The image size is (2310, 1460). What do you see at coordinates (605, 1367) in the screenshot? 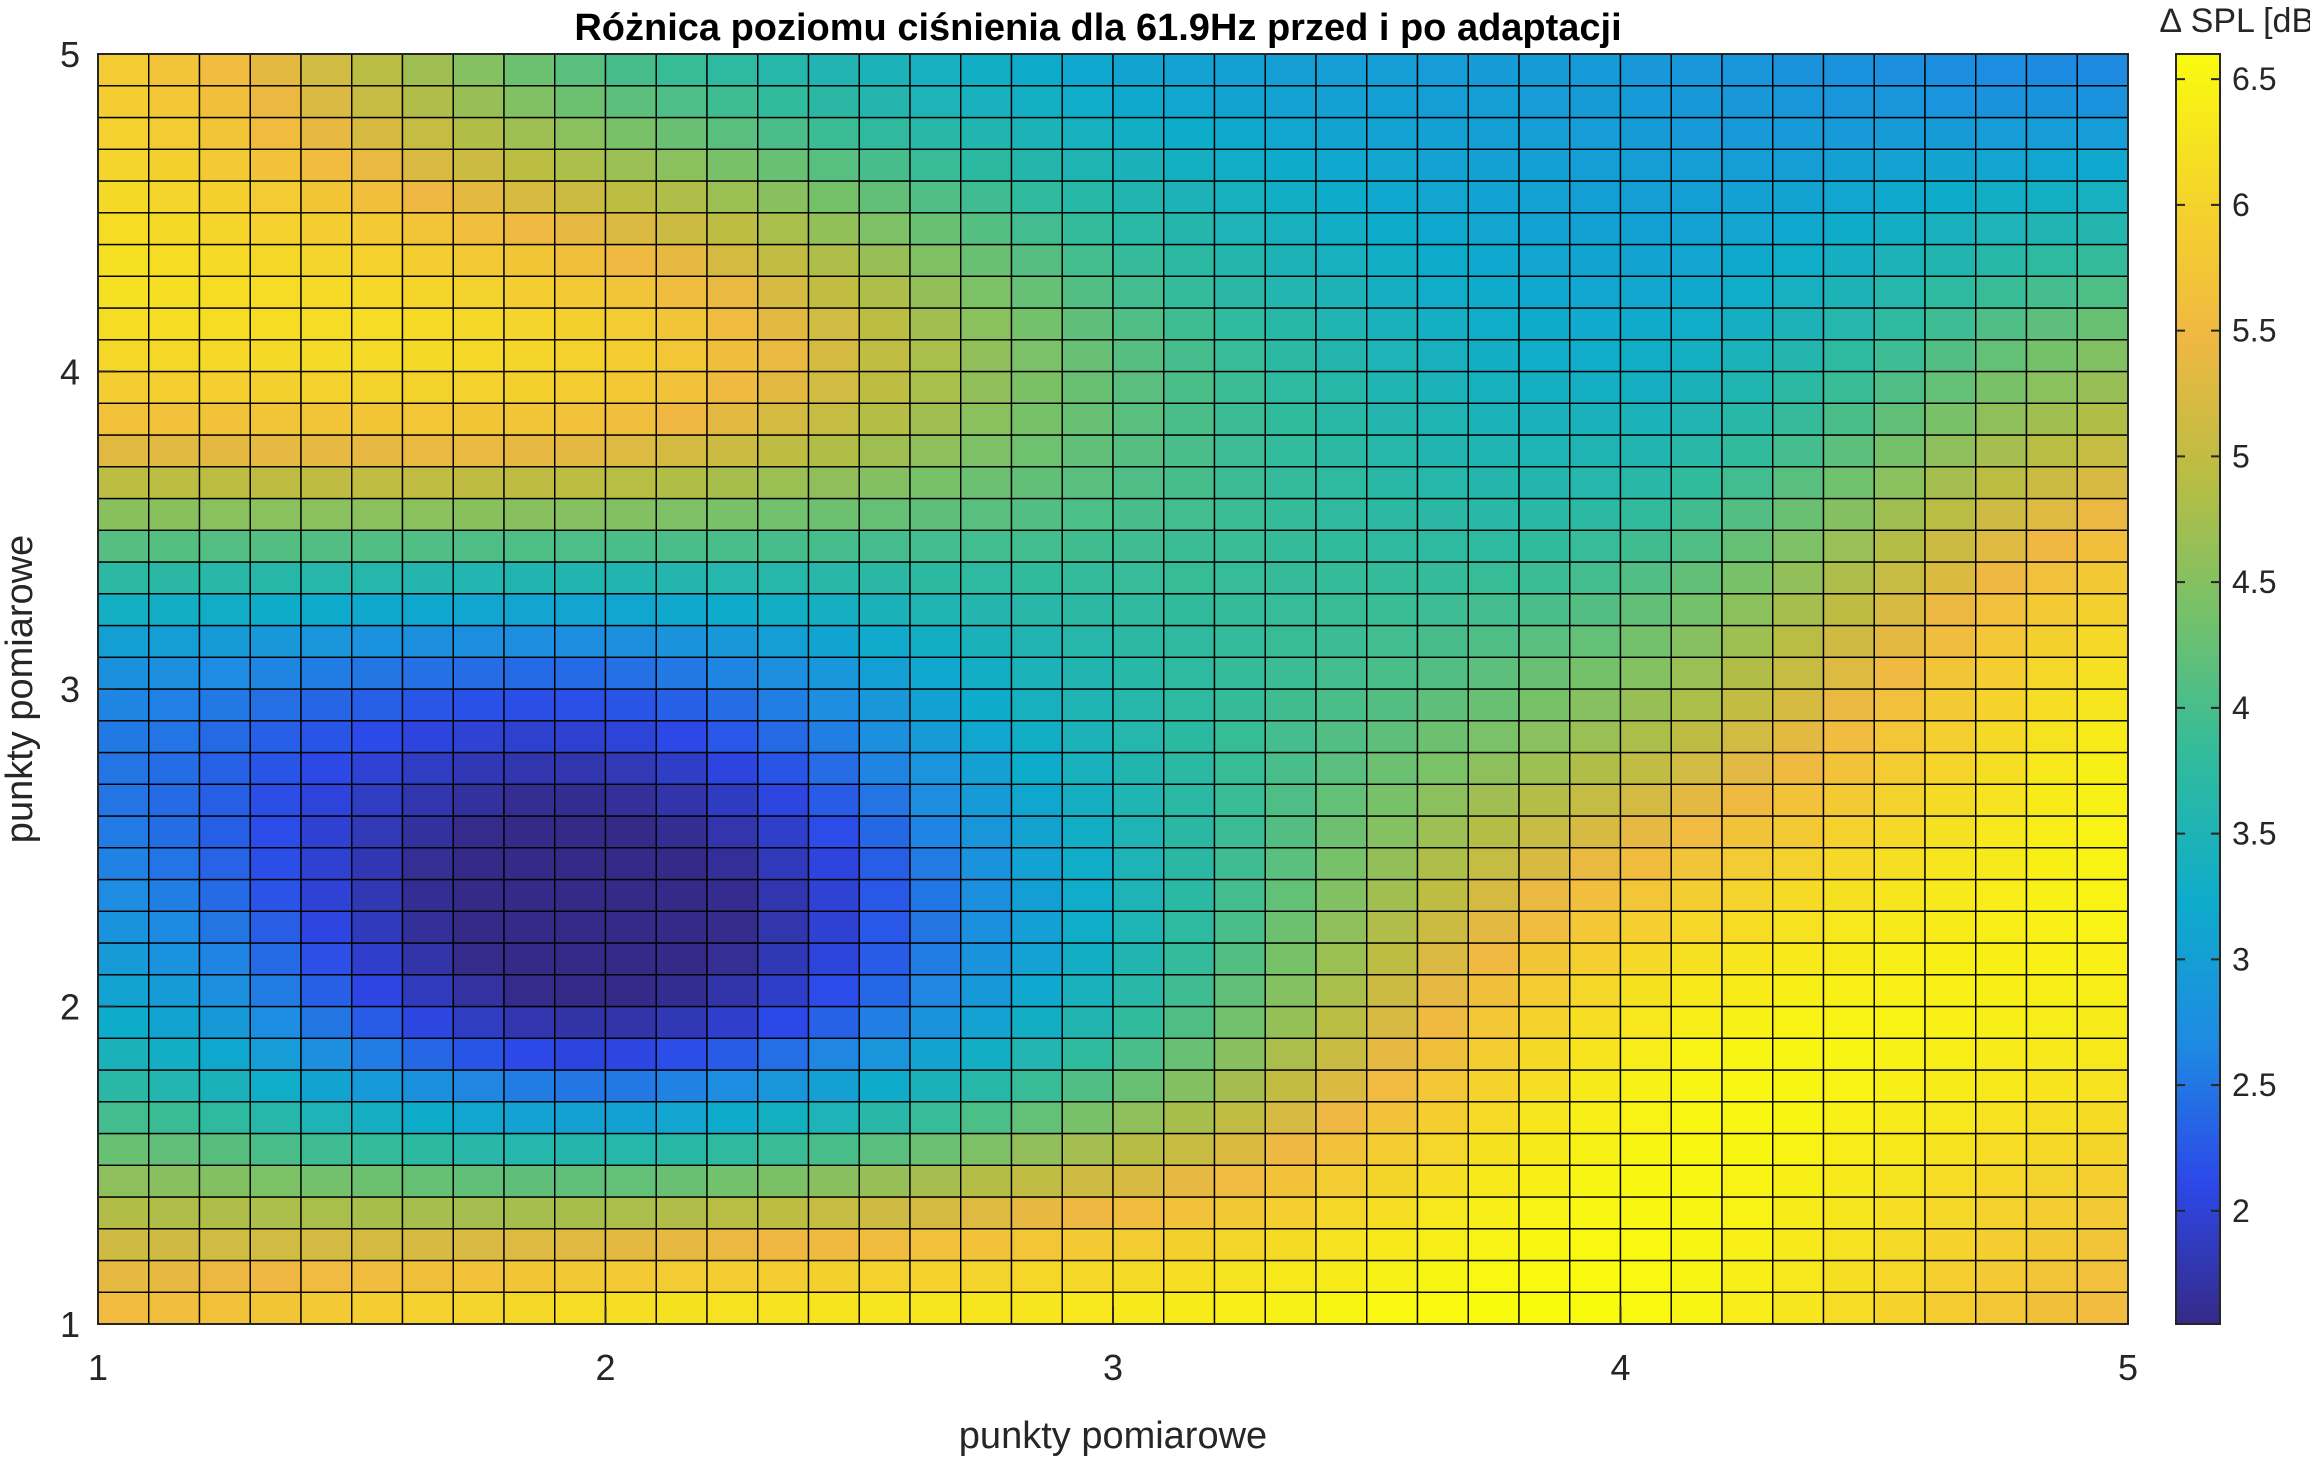
I see `x-tick-label: 2` at bounding box center [605, 1367].